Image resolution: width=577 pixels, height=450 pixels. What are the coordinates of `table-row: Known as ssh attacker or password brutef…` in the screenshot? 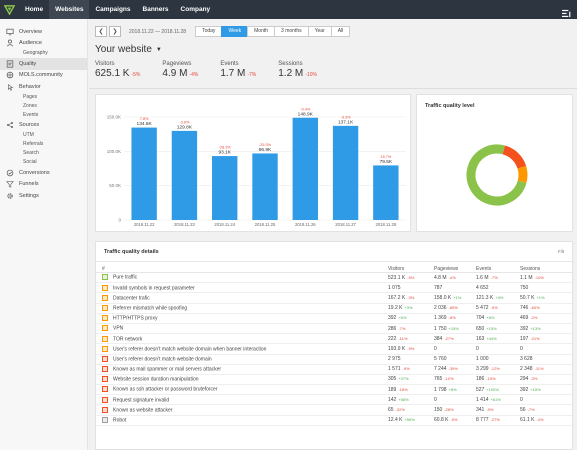 It's located at (334, 390).